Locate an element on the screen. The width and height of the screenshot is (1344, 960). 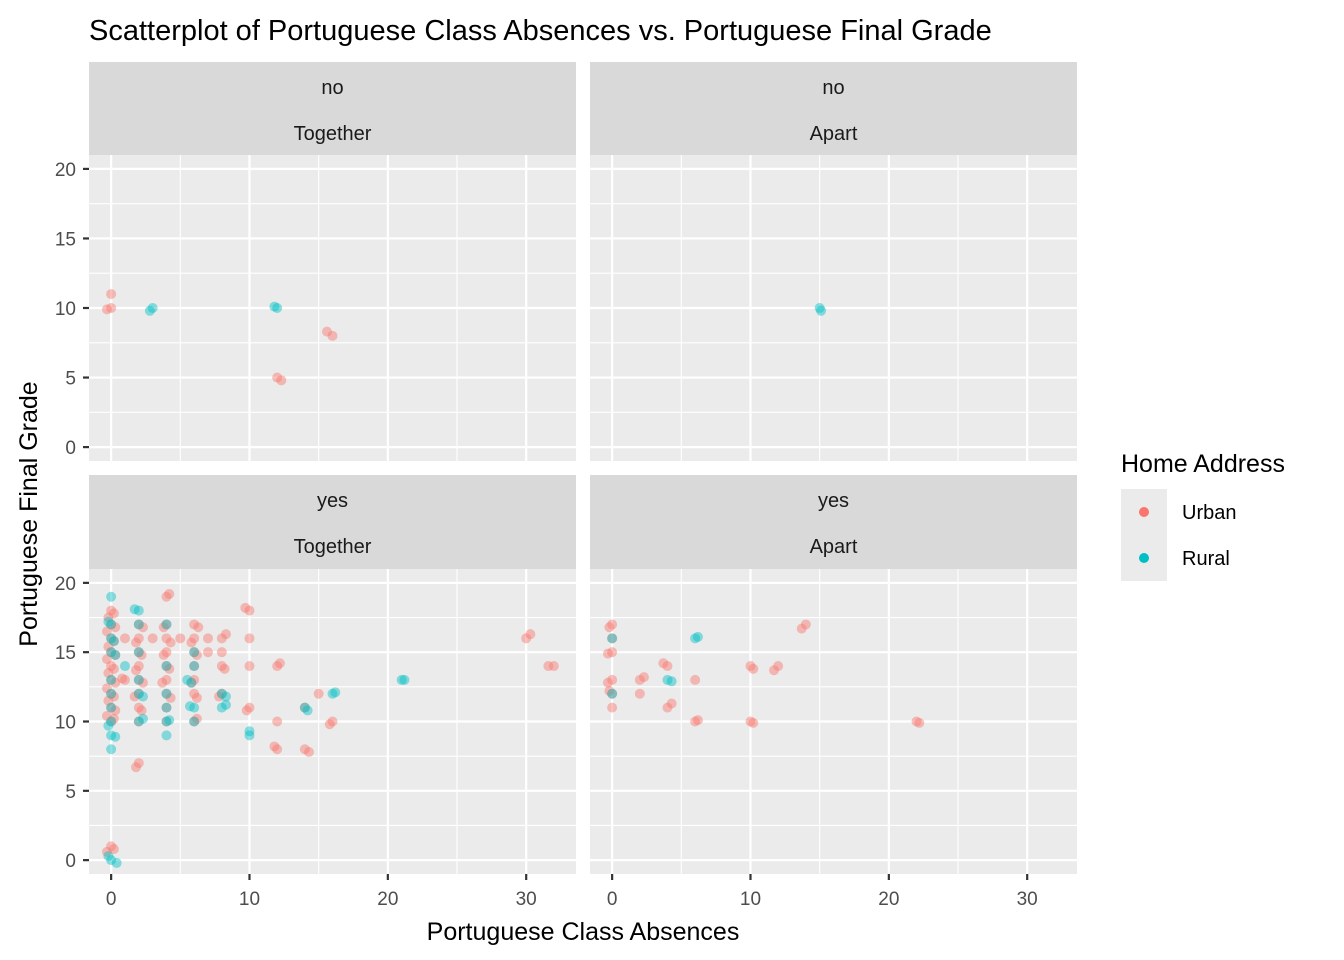
legend: Home Address Urban Rural is located at coordinates (1203, 515).